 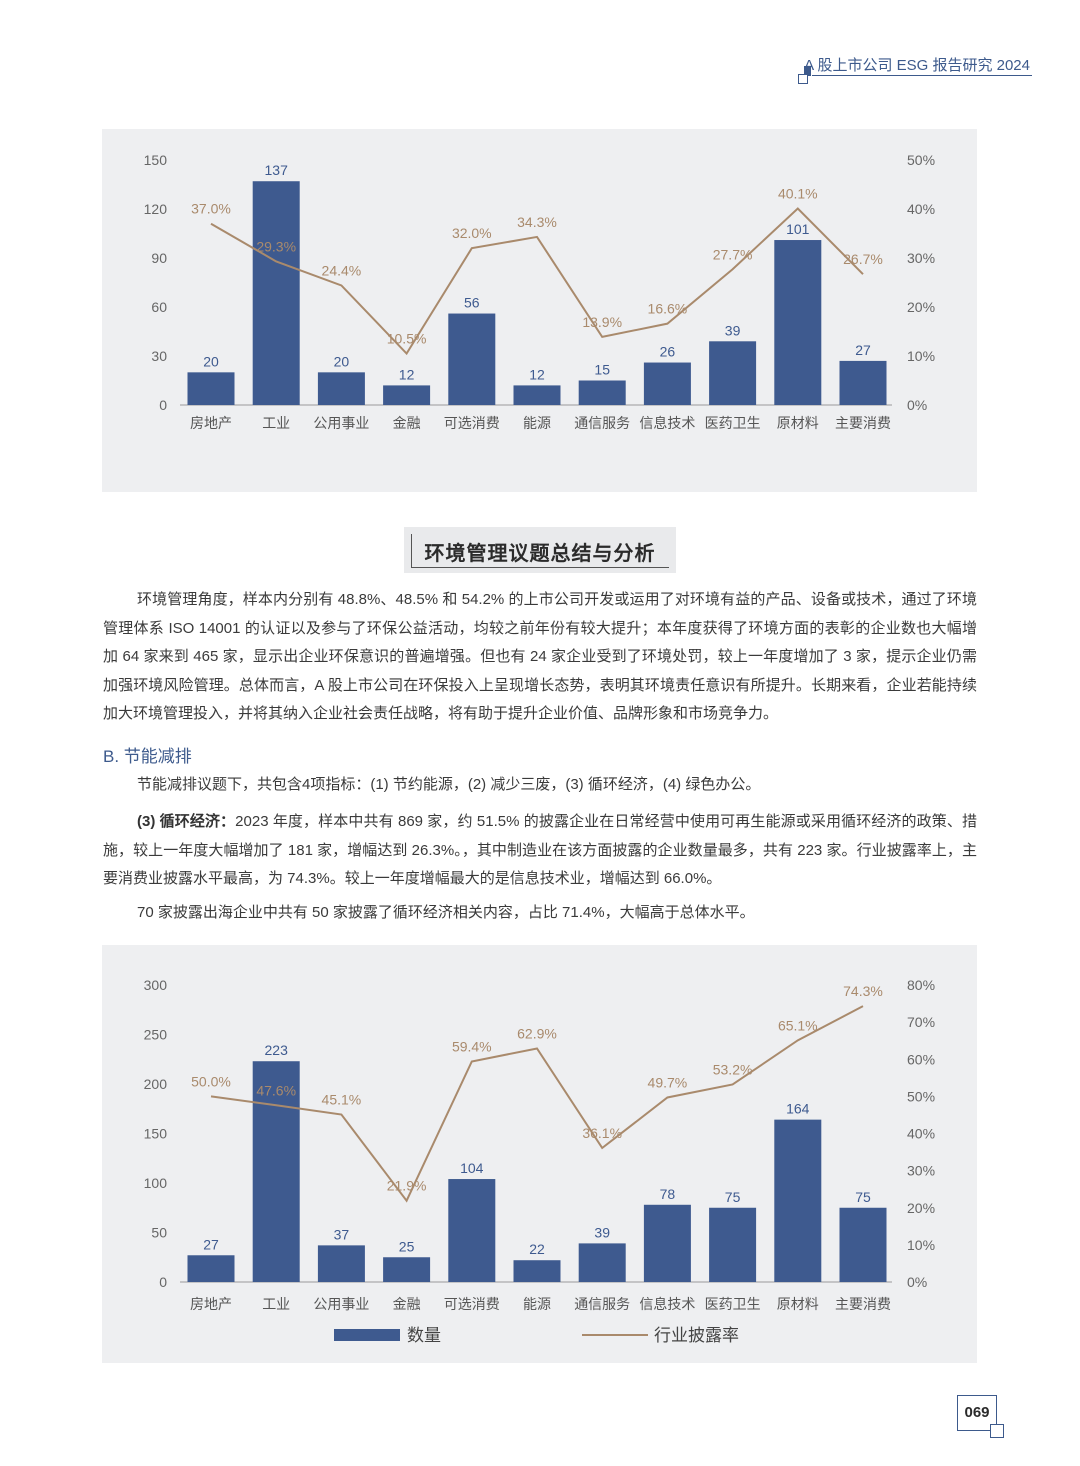 What do you see at coordinates (472, 303) in the screenshot?
I see `bar-value-label: 56` at bounding box center [472, 303].